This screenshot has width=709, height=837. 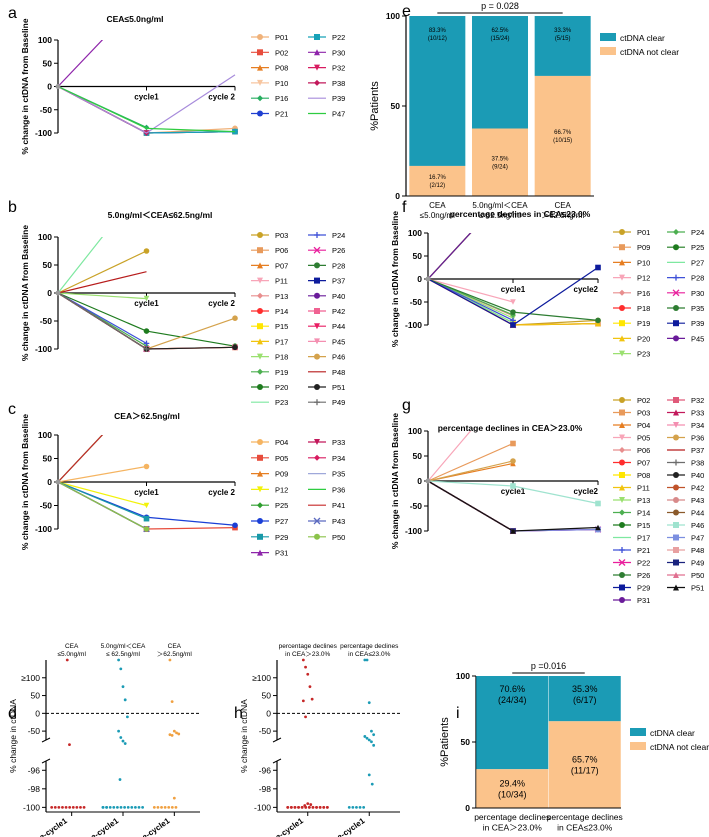 What do you see at coordinates (175, 654) in the screenshot?
I see `group-header: ＞62.5ng/ml` at bounding box center [175, 654].